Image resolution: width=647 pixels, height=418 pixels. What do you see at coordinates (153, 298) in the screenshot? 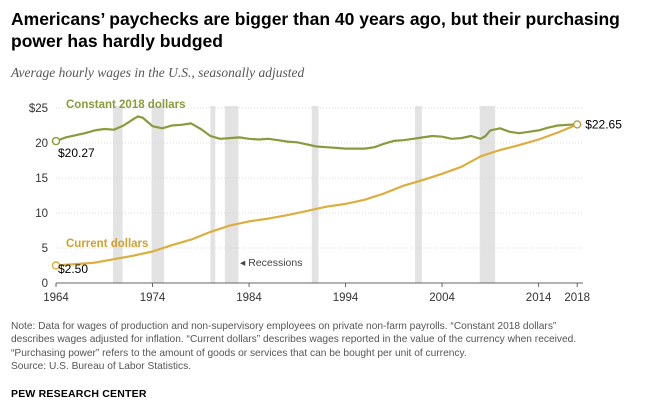
I see `x-tick-label: 1974` at bounding box center [153, 298].